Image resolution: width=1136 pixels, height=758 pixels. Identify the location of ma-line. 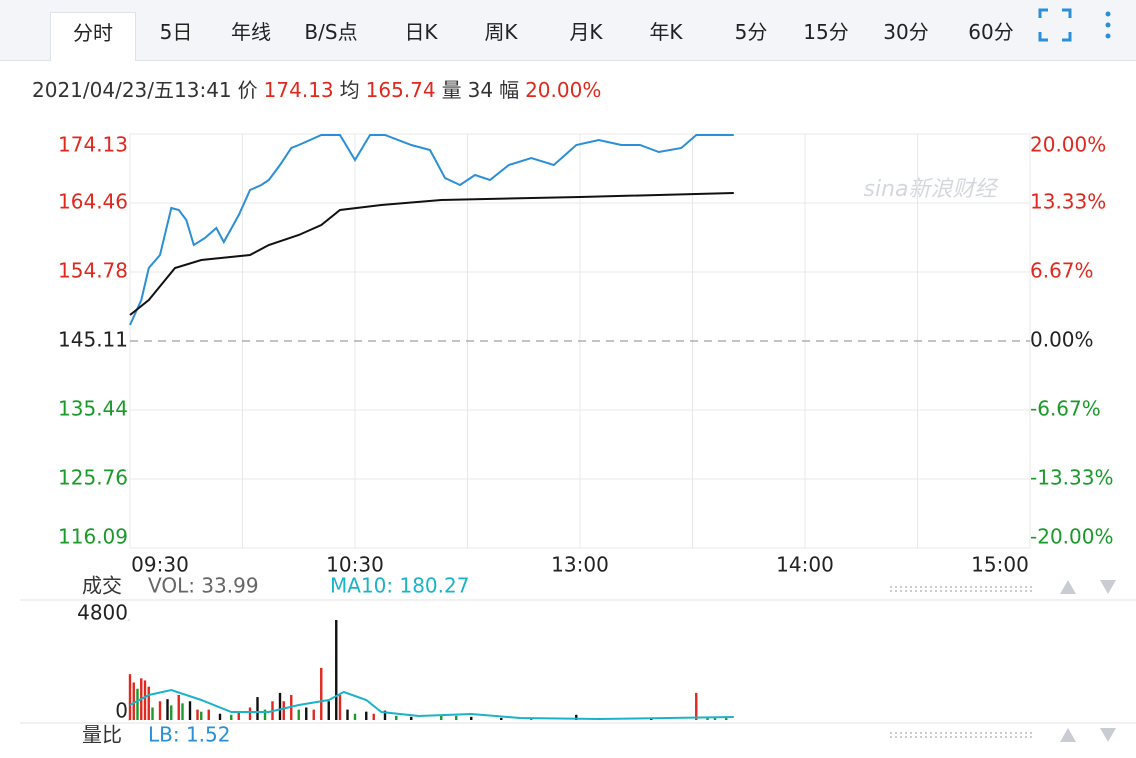
(431, 704).